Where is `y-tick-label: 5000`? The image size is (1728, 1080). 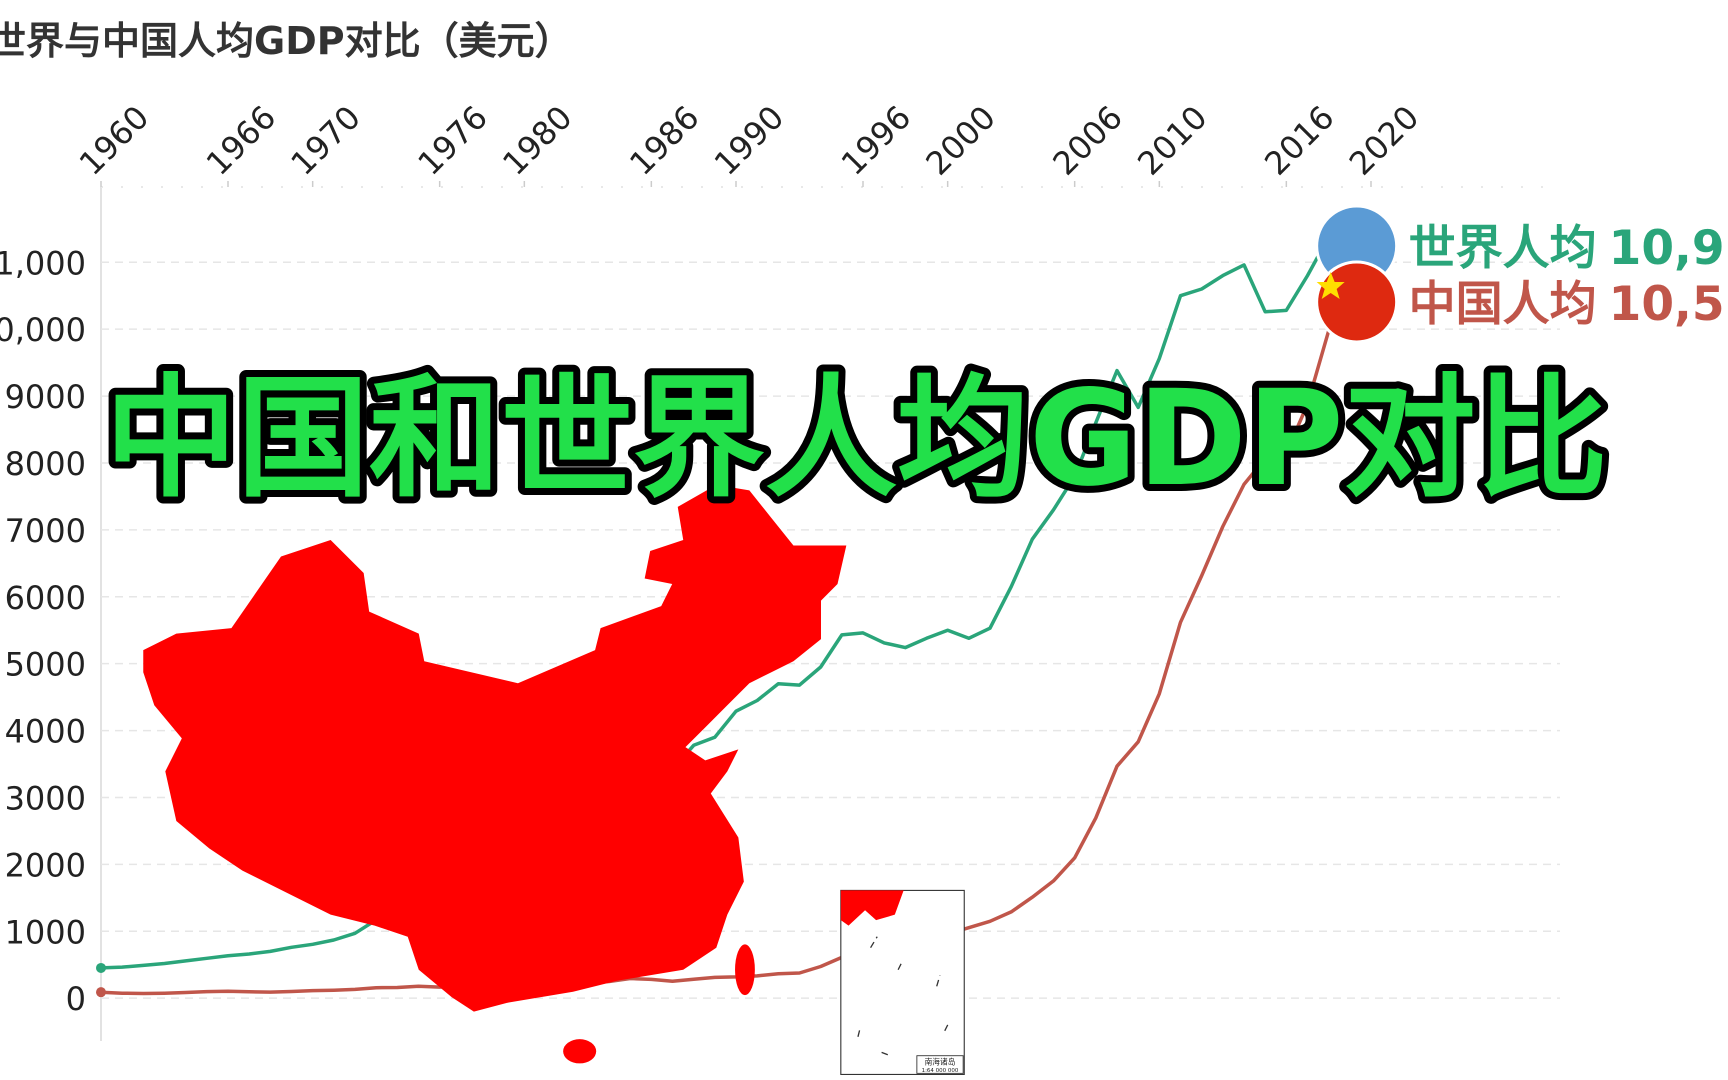
y-tick-label: 5000 is located at coordinates (45, 665).